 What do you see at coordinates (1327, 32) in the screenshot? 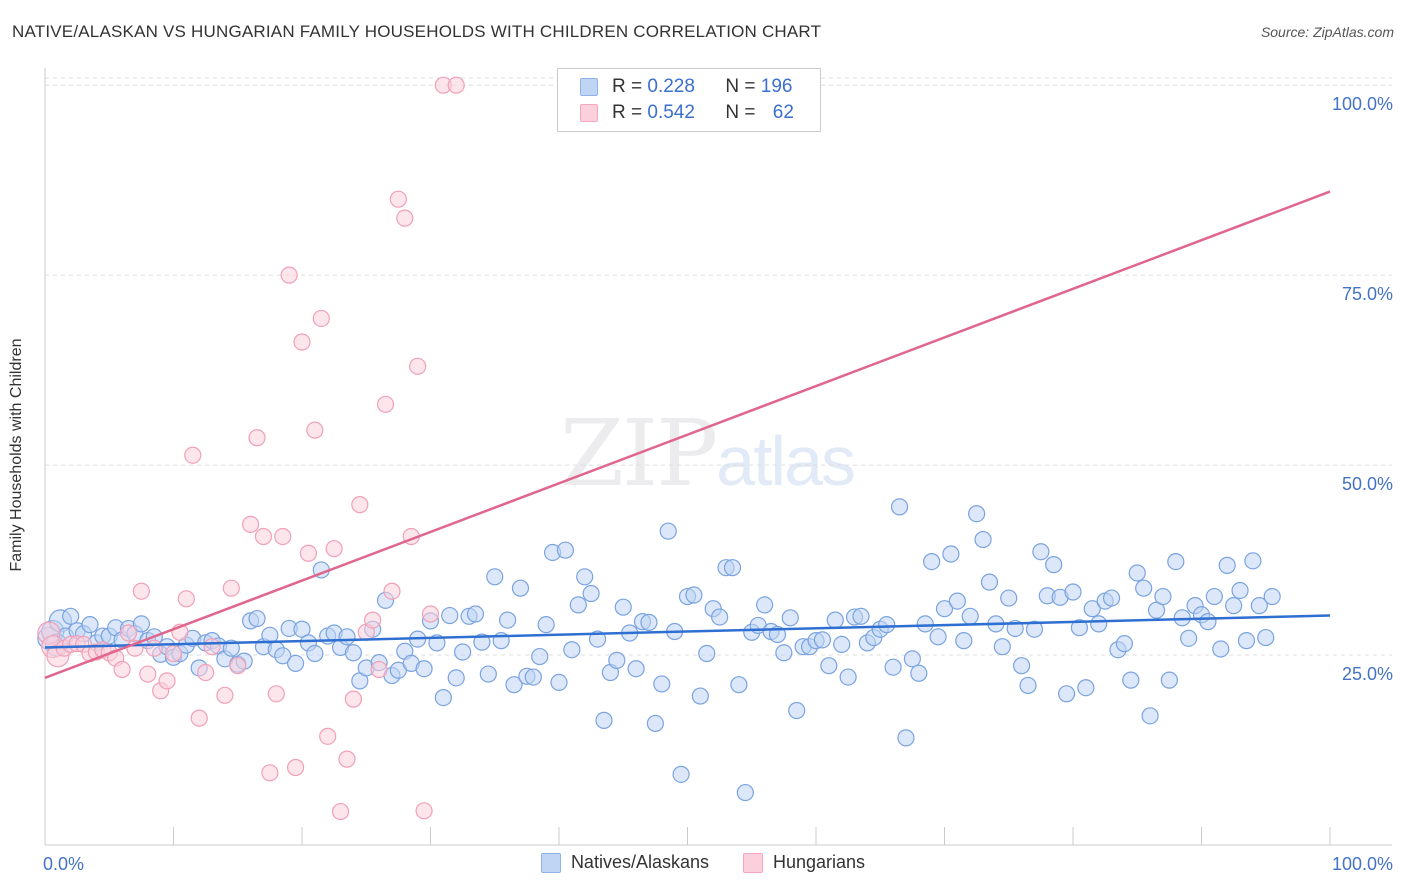
I see `source-label: Source: ZipAtlas.com` at bounding box center [1327, 32].